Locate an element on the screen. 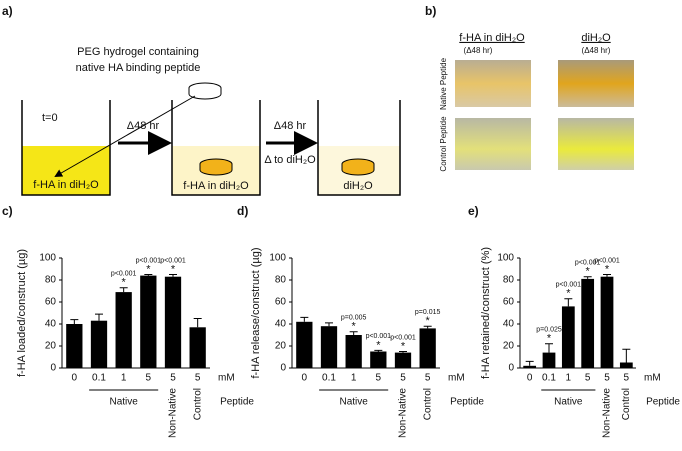 Image resolution: width=682 pixels, height=451 pixels. panel-label: b) is located at coordinates (430, 11).